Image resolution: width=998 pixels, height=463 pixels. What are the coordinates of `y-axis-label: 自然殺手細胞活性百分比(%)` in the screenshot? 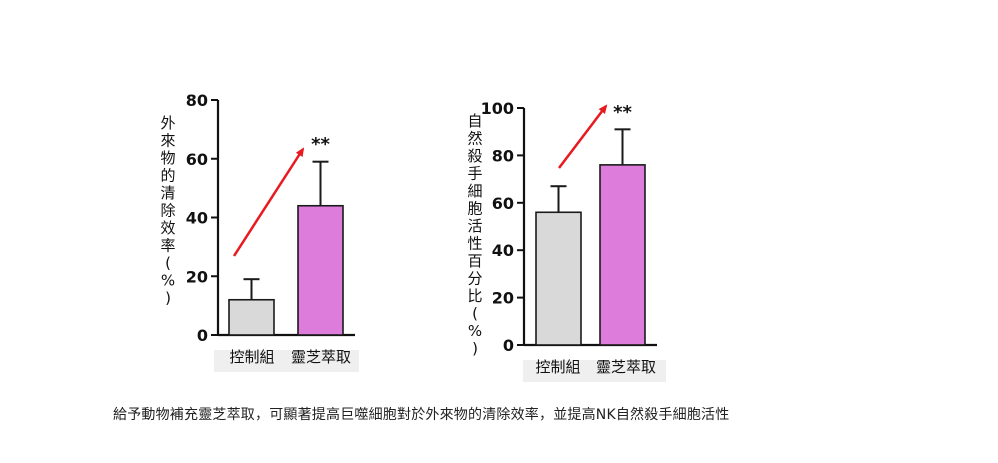 It's located at (474, 235).